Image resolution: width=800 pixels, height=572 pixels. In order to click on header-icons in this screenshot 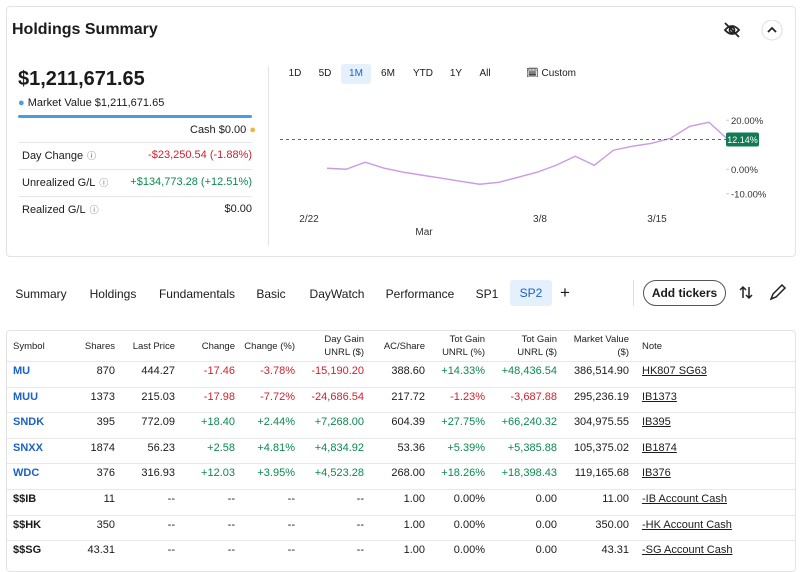, I will do `click(755, 31)`.